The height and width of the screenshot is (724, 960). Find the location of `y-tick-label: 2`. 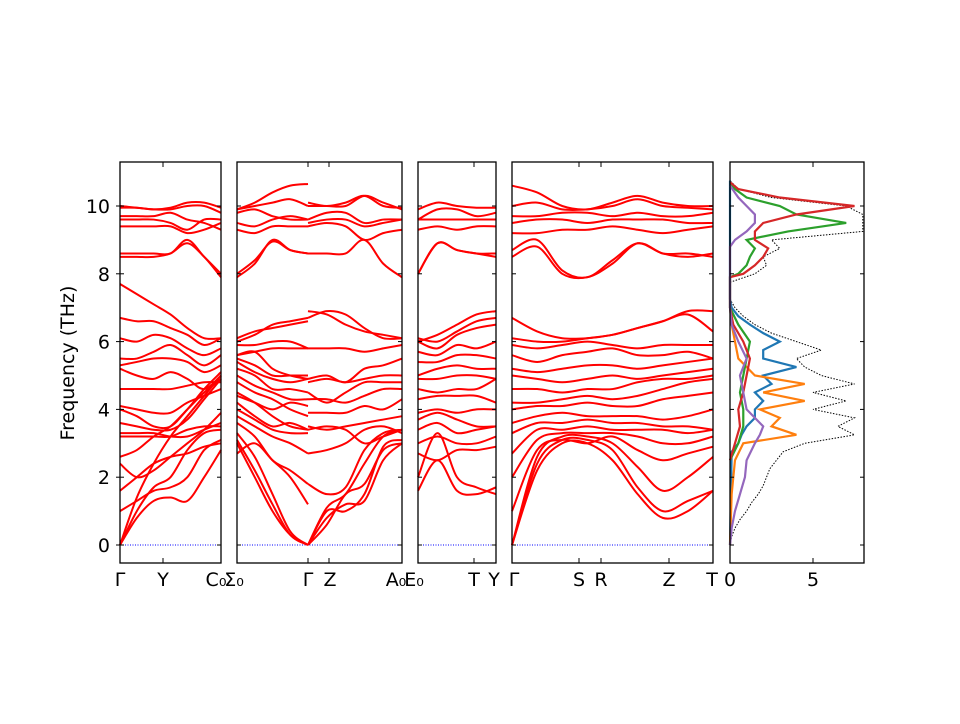

y-tick-label: 2 is located at coordinates (104, 478).